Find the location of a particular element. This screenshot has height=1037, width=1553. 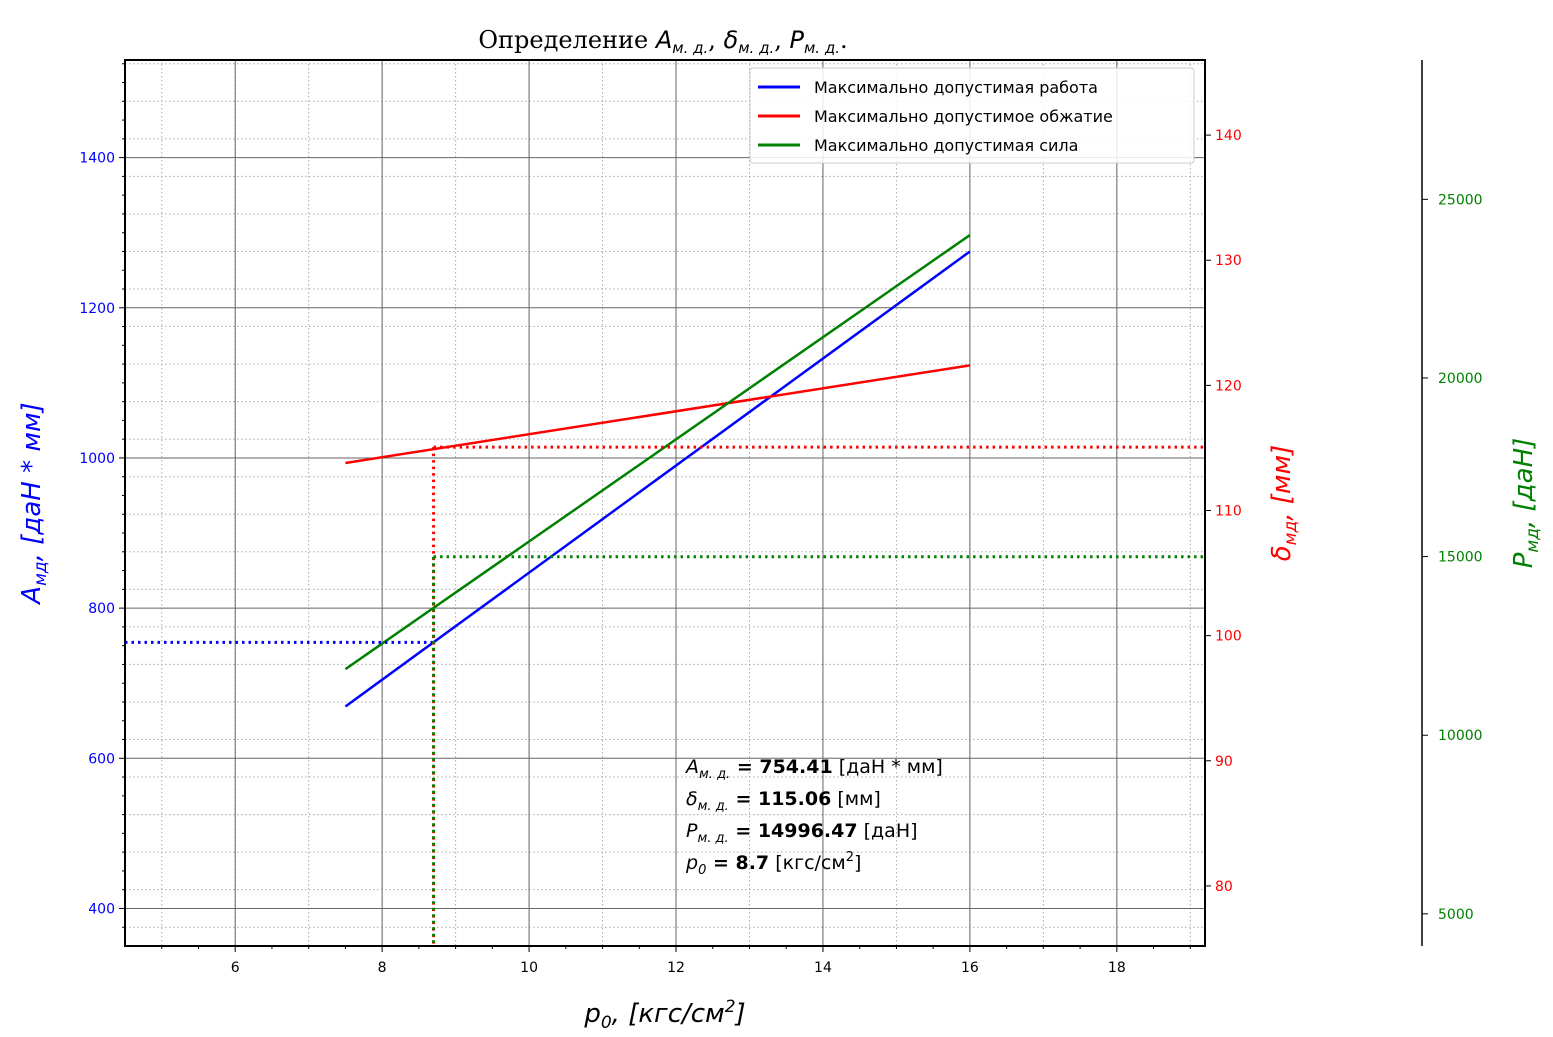

annotation-line: Pм. д. = 14996.47 [даН] is located at coordinates (802, 833).